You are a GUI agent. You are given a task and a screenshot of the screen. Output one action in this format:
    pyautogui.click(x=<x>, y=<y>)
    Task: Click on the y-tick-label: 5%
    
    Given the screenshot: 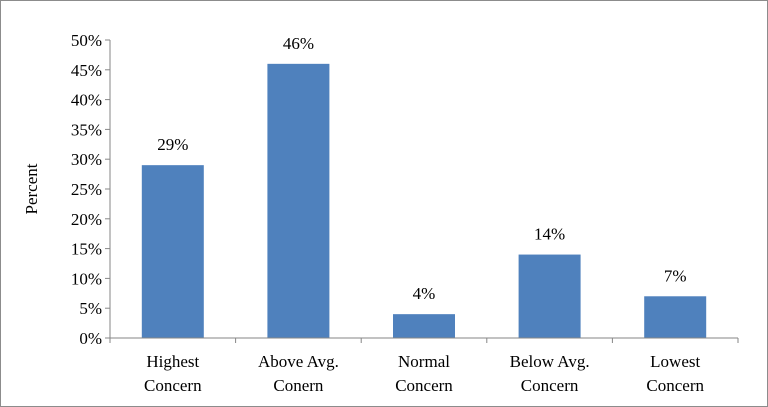 What is the action you would take?
    pyautogui.click(x=90, y=308)
    